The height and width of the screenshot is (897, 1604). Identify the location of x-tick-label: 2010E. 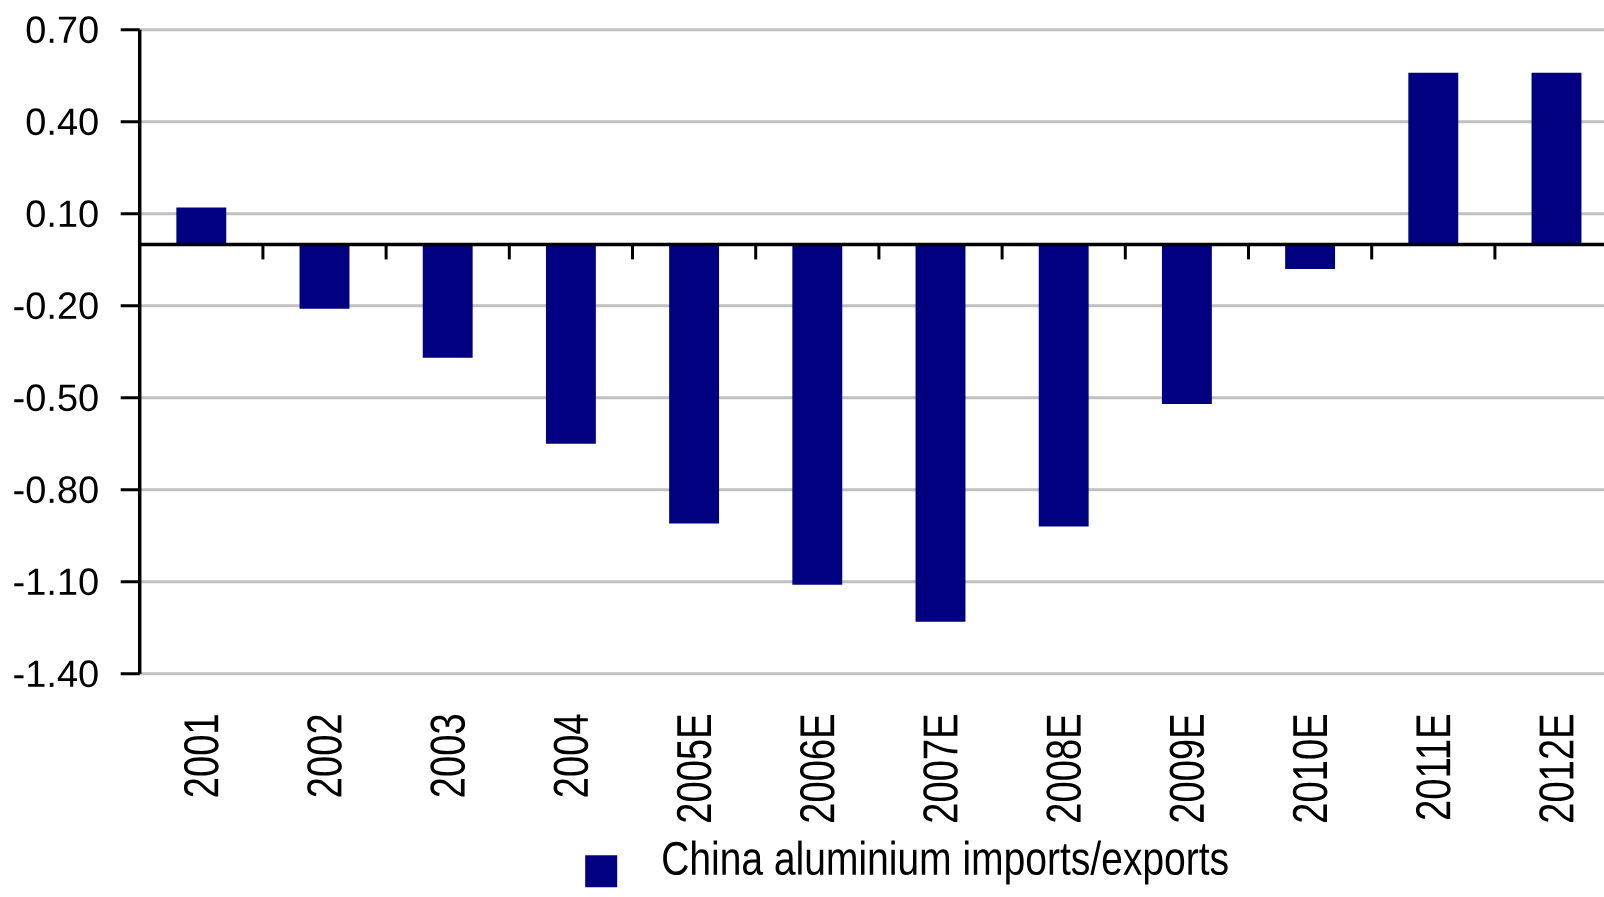
(1310, 768).